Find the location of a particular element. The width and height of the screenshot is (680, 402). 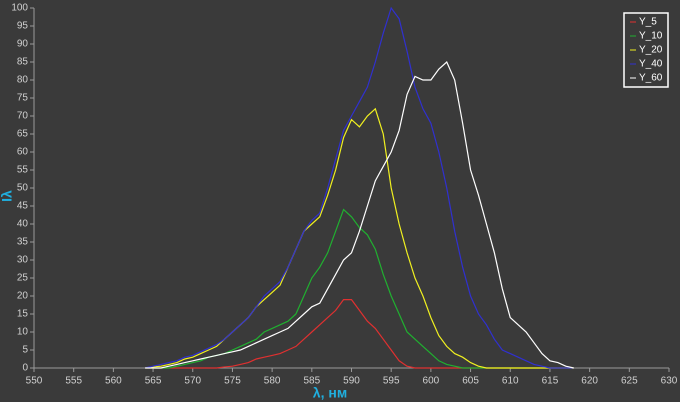

x-tick-label: 620 is located at coordinates (589, 381).